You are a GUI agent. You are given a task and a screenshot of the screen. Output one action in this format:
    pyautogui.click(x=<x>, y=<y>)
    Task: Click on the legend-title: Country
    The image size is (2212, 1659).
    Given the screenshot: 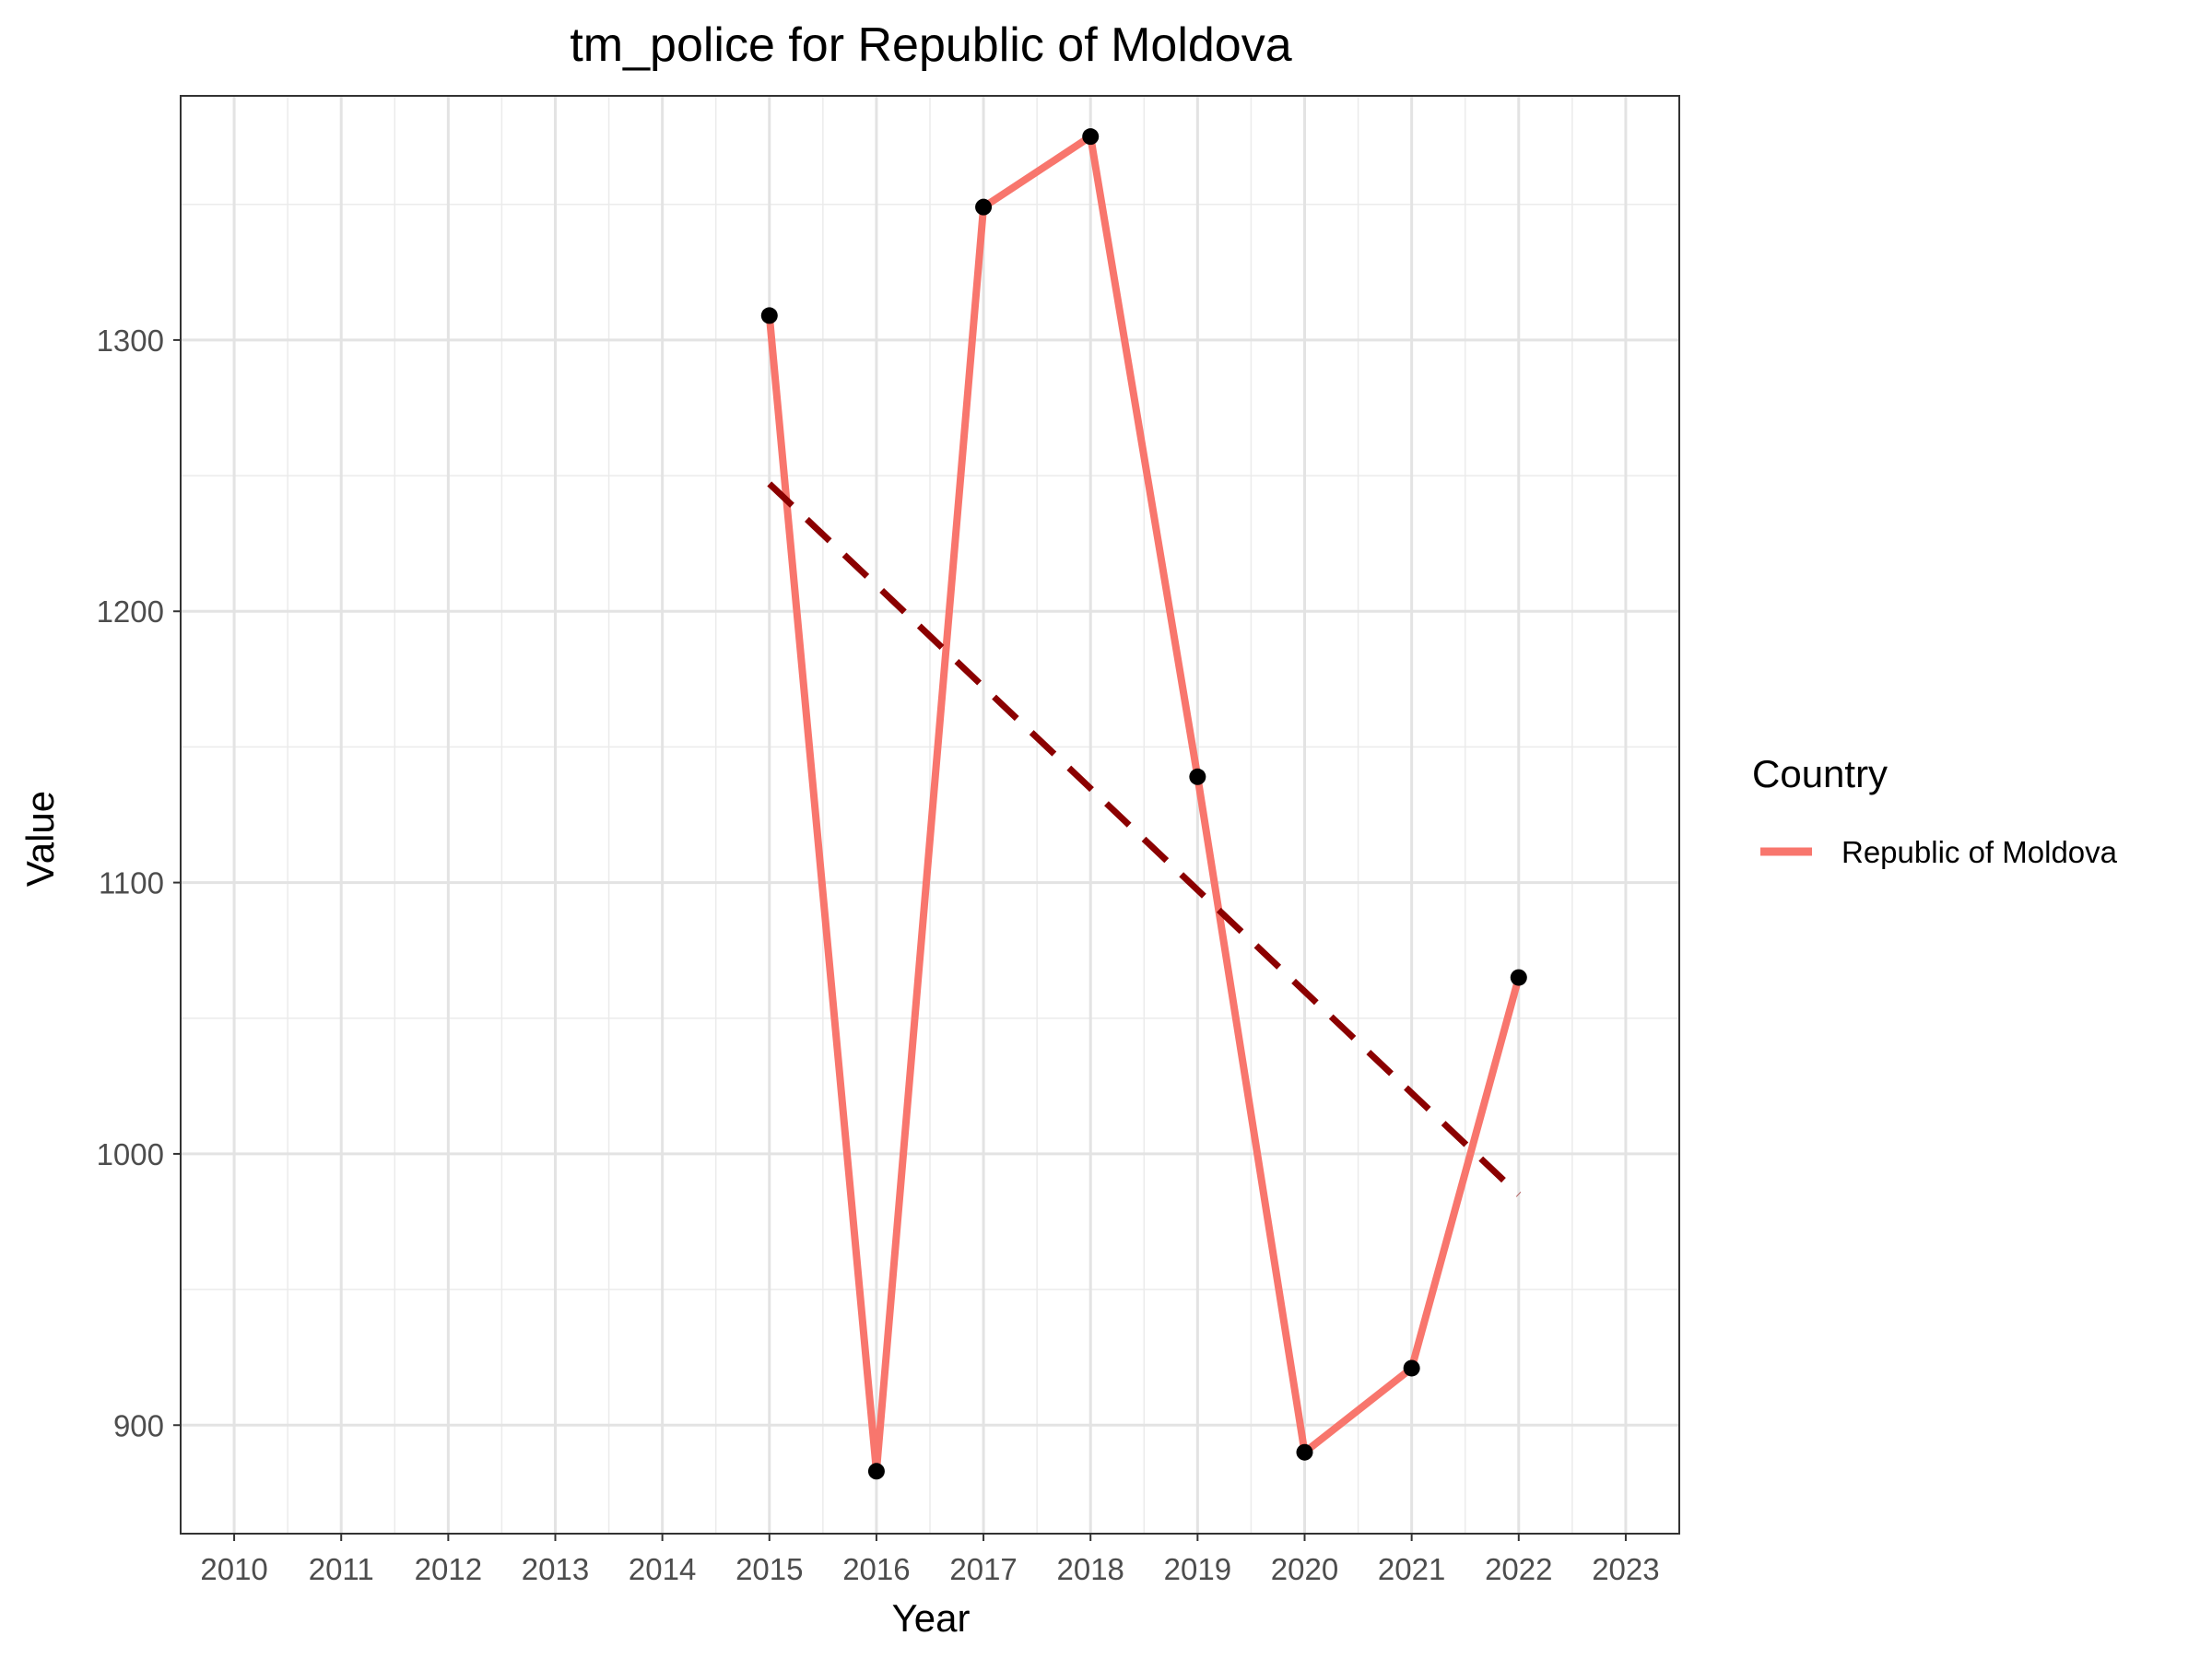 What is the action you would take?
    pyautogui.click(x=1820, y=773)
    